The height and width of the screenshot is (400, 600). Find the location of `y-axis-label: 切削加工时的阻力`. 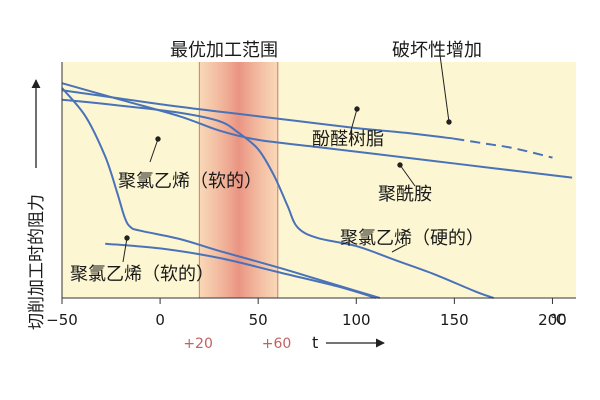

y-axis-label: 切削加工时的阻力 is located at coordinates (37, 262).